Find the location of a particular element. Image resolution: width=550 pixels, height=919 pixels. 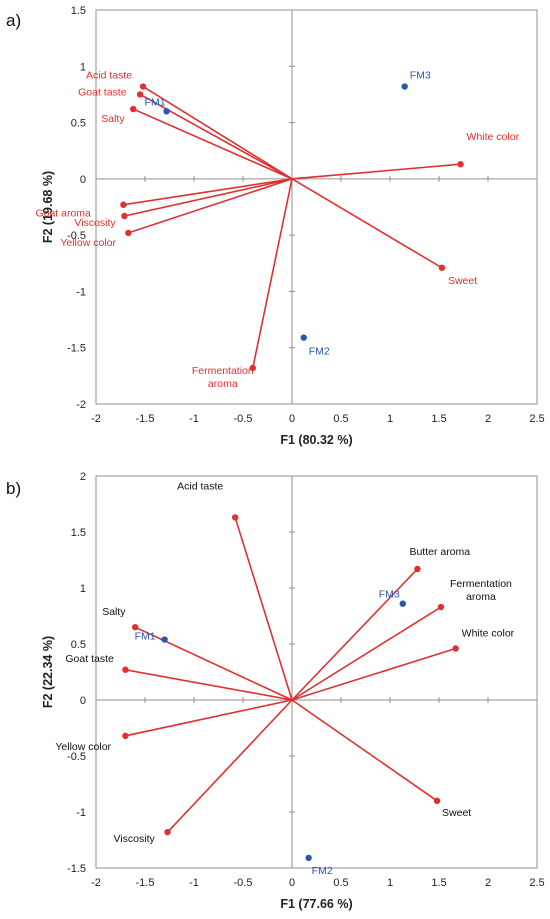

loading-point-sweet is located at coordinates (442, 267).